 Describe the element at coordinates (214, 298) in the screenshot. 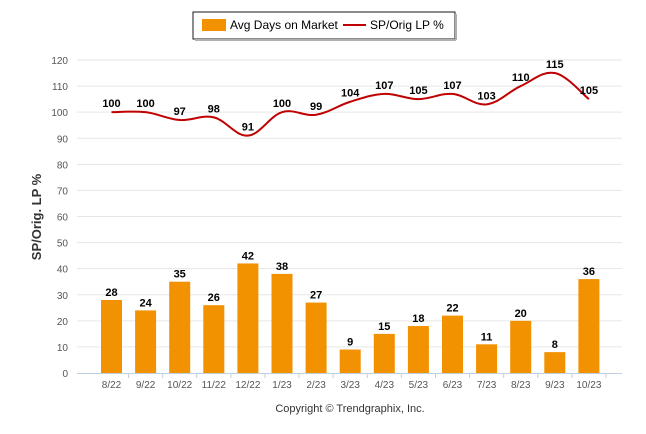

I see `bar-data-label: 26` at that location.